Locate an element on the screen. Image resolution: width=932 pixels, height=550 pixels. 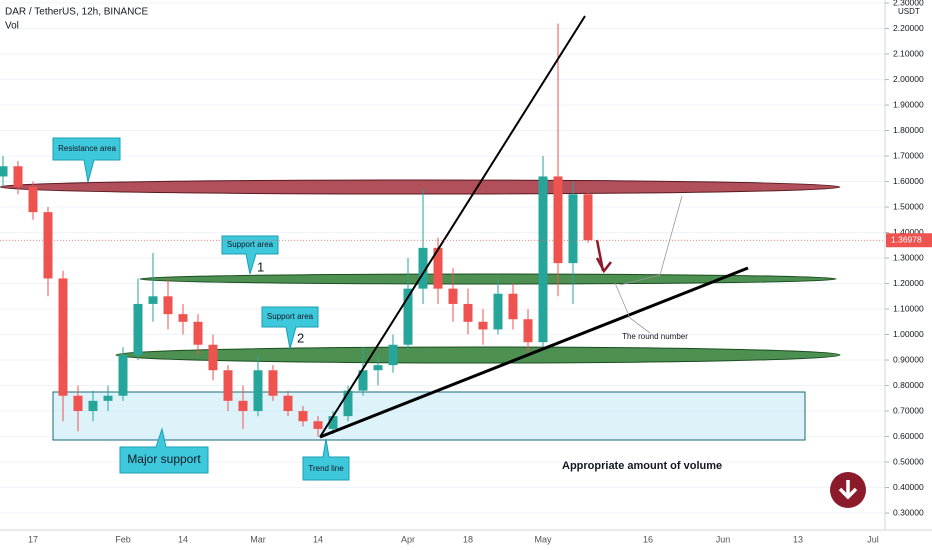
x-tick-label: Jul is located at coordinates (873, 539).